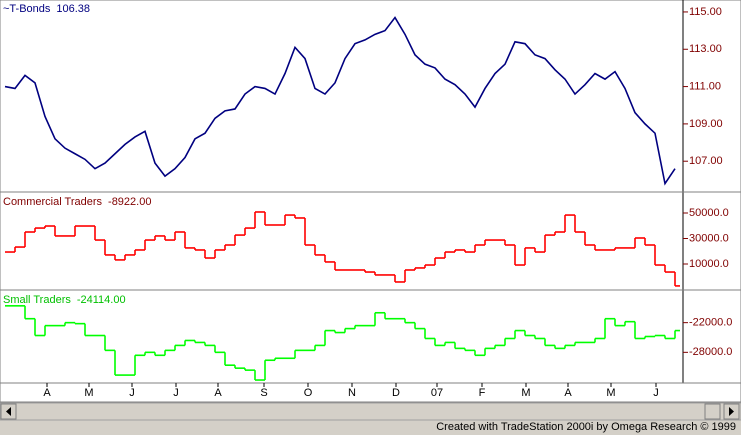 This screenshot has height=435, width=741. Describe the element at coordinates (710, 323) in the screenshot. I see `y-tick-label: -22000.0` at that location.